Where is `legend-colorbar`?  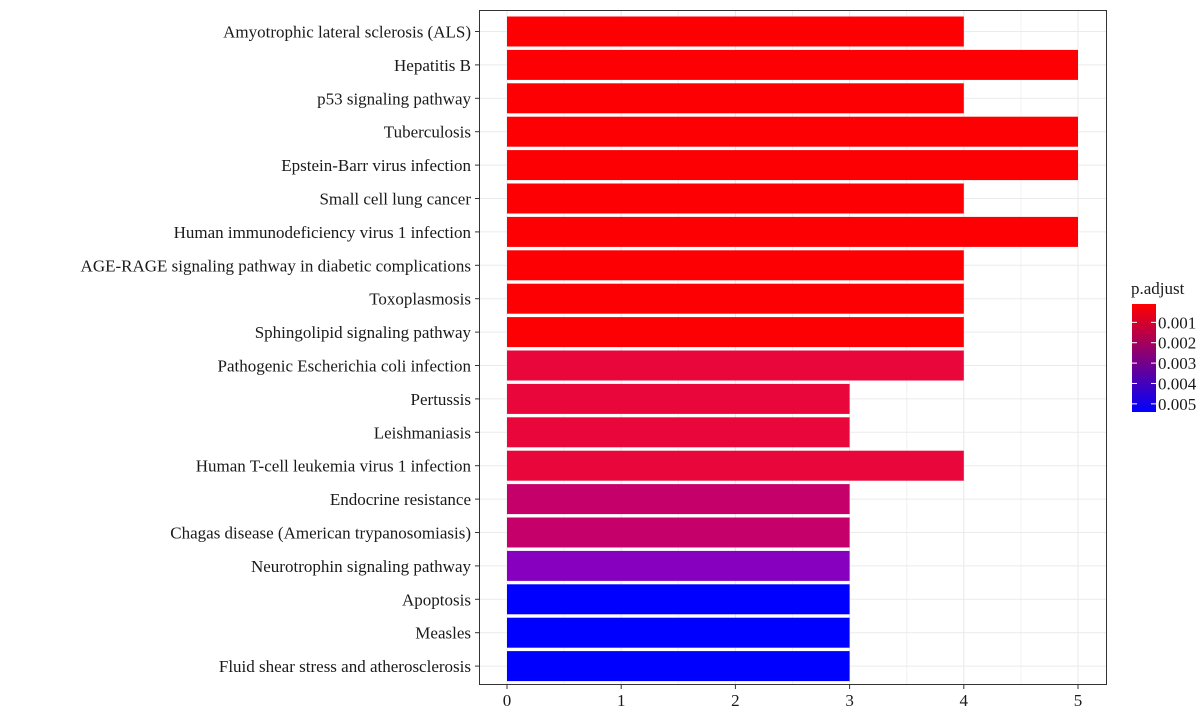 legend-colorbar is located at coordinates (1144, 358).